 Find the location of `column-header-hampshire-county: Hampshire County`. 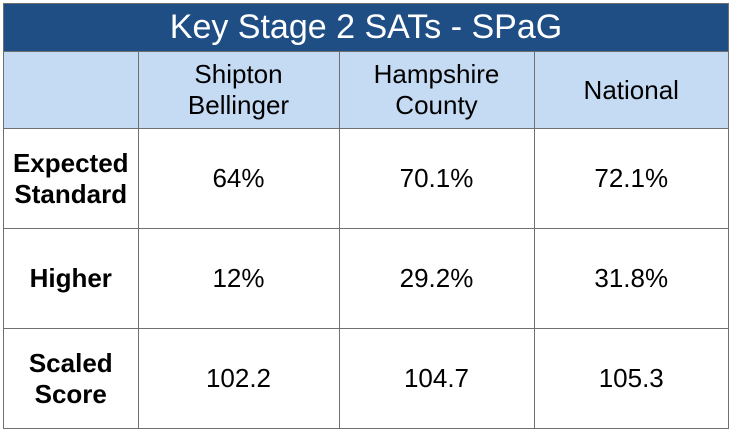

column-header-hampshire-county: Hampshire County is located at coordinates (436, 90).